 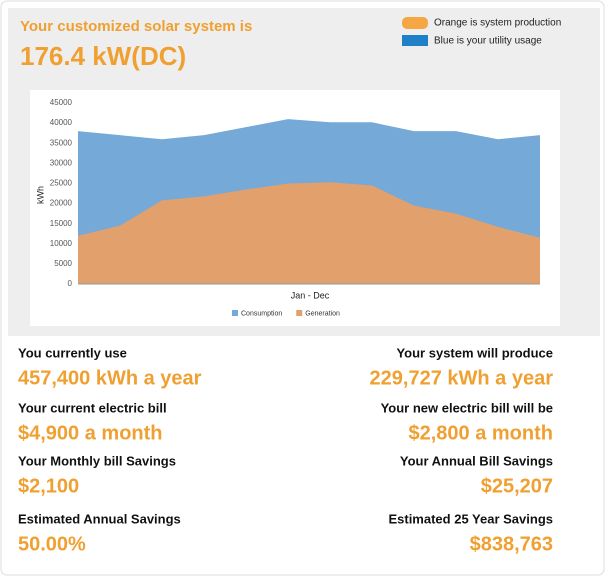 I want to click on stat-value: 50.00%, so click(x=52, y=544).